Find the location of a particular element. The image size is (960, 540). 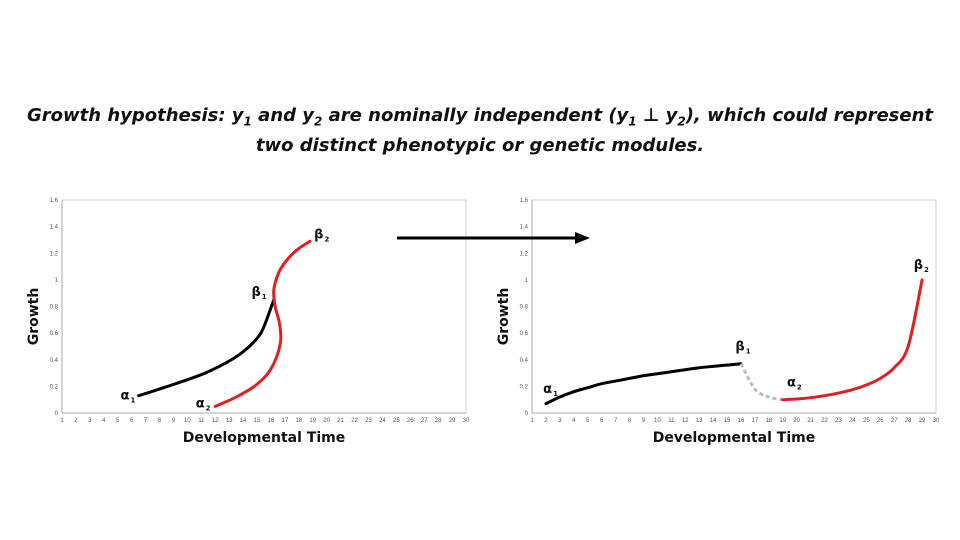

x-tick-label: 26 is located at coordinates (410, 421).